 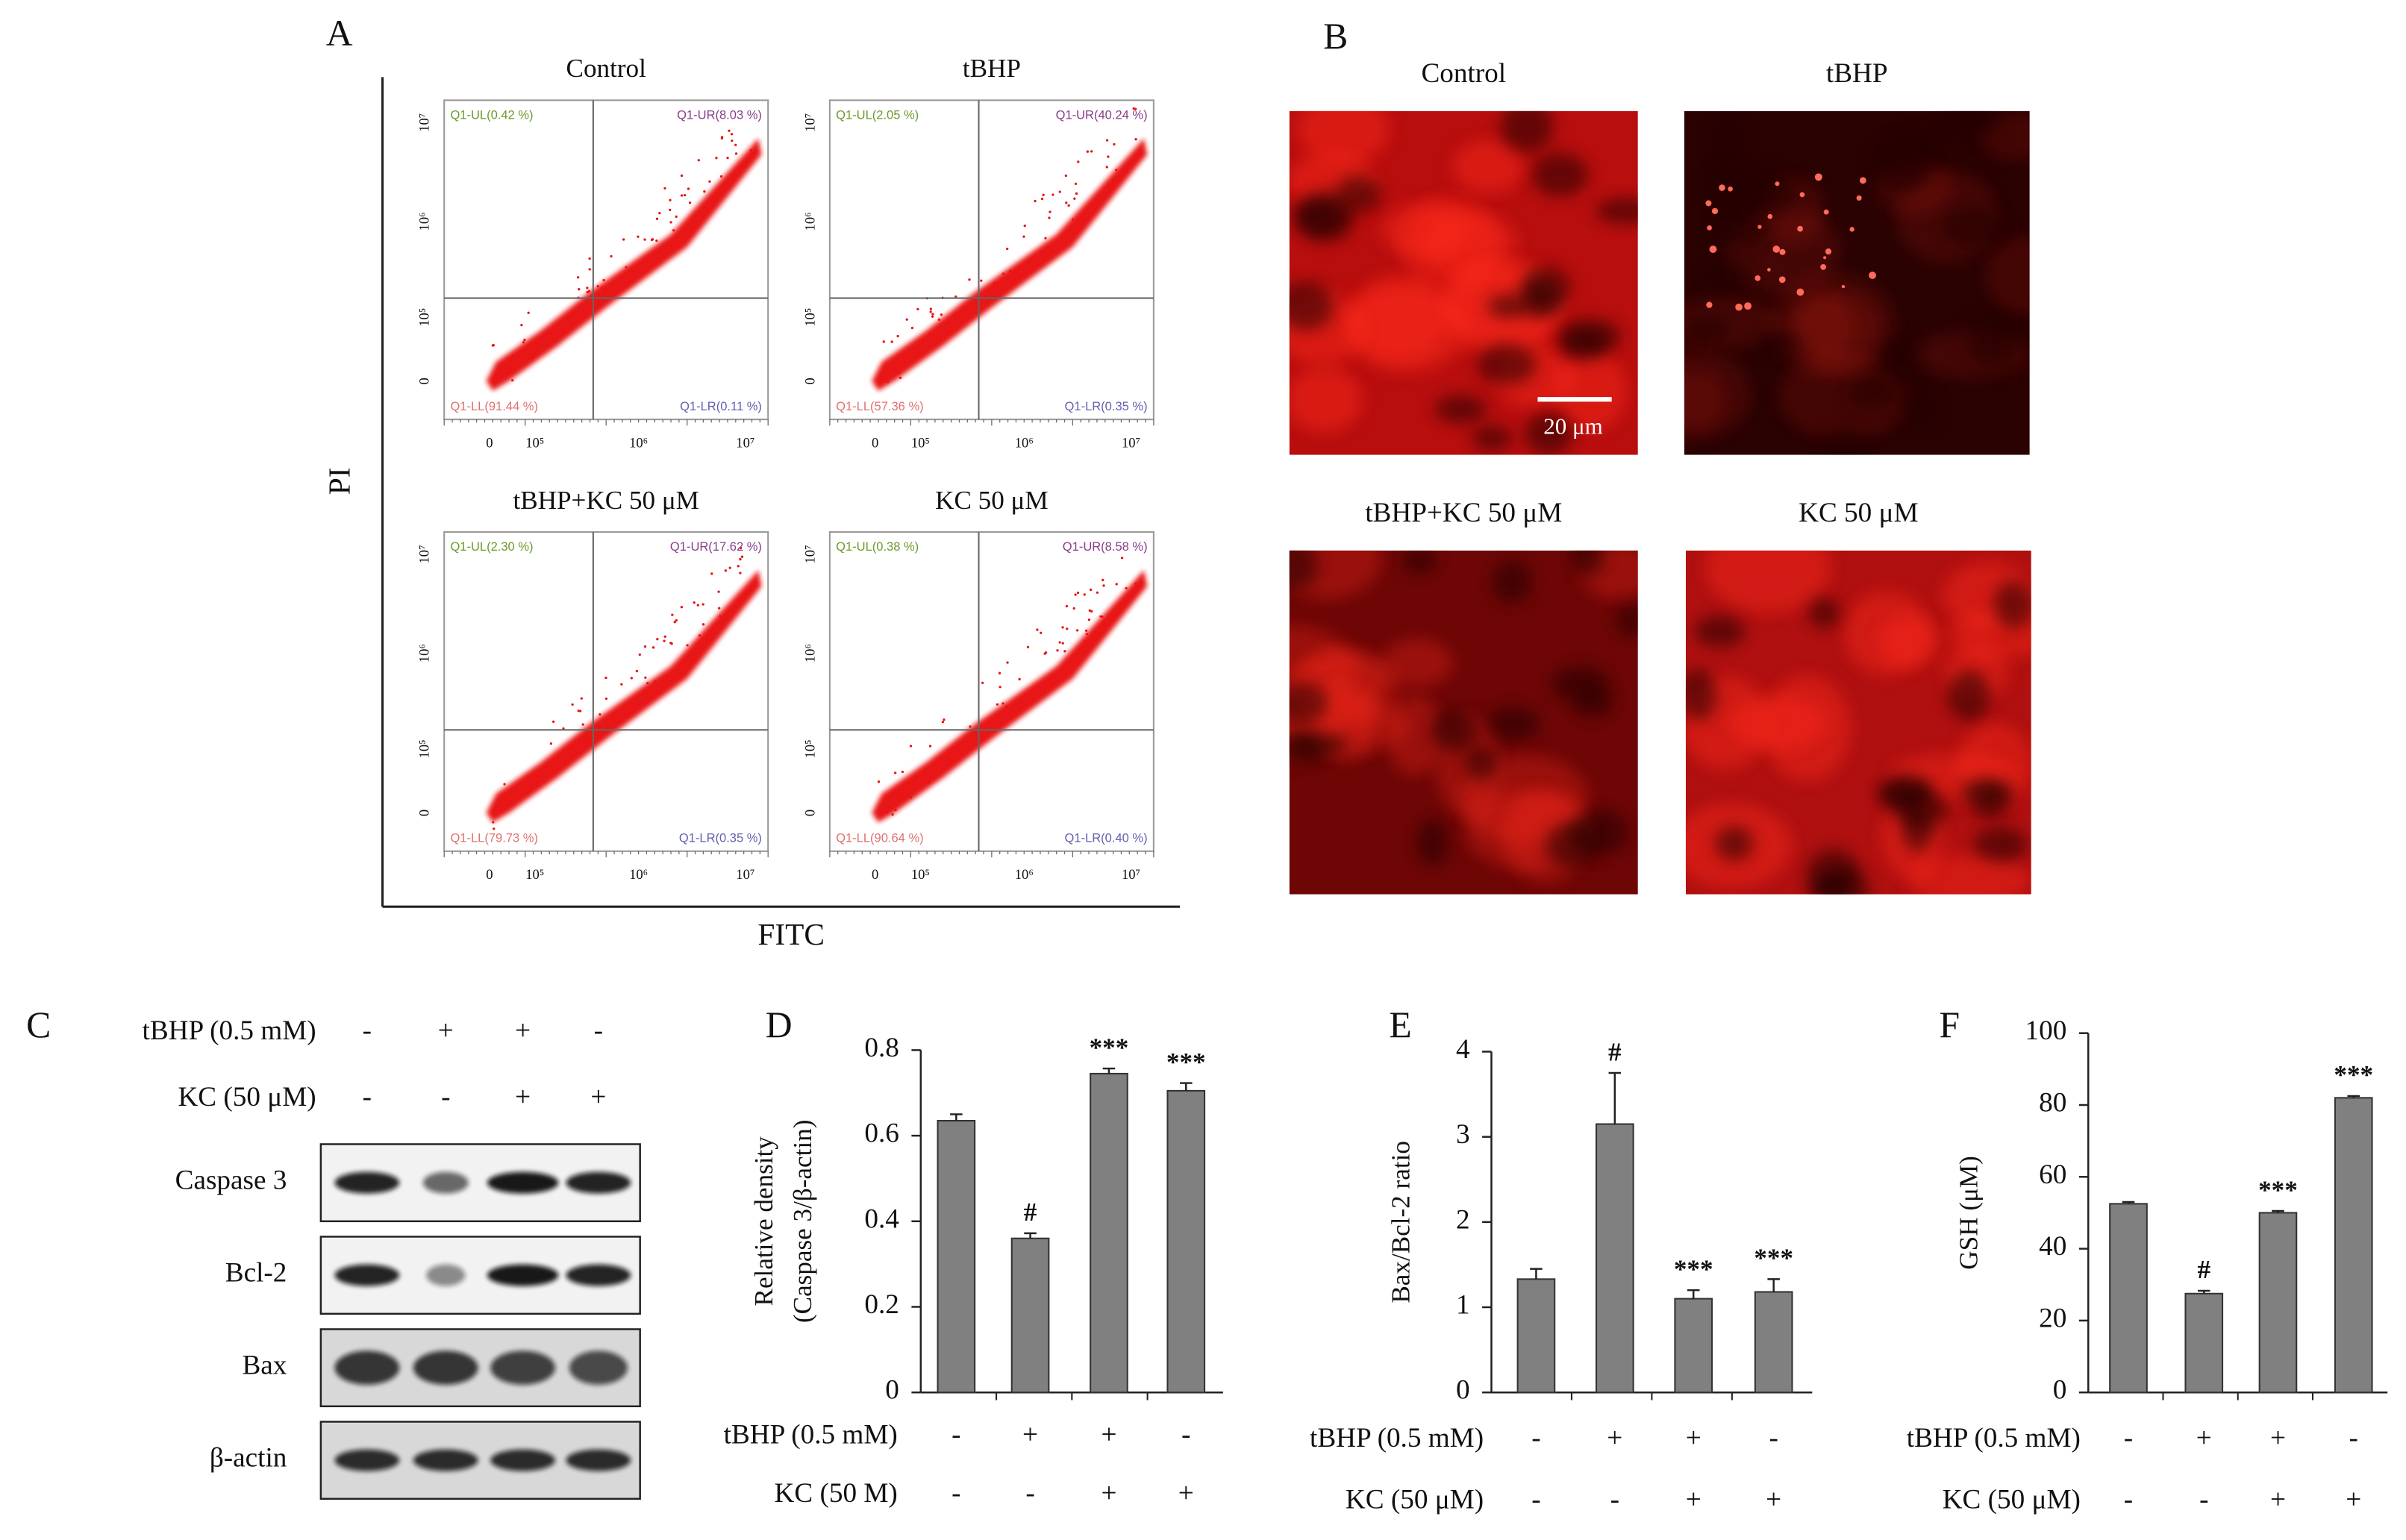 What do you see at coordinates (992, 500) in the screenshot?
I see `plot-title: KC 50 μM` at bounding box center [992, 500].